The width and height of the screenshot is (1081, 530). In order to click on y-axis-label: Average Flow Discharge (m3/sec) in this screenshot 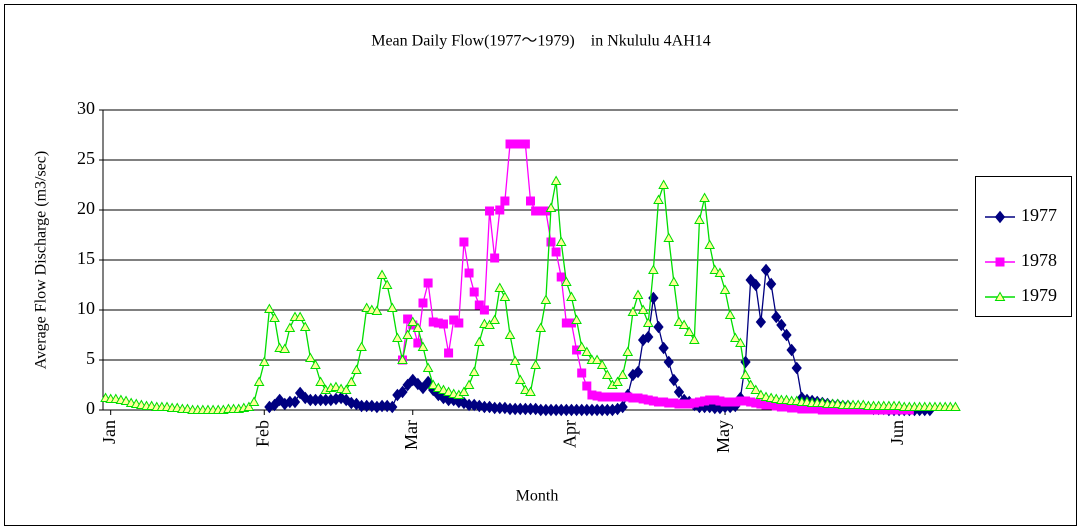, I will do `click(41, 260)`.